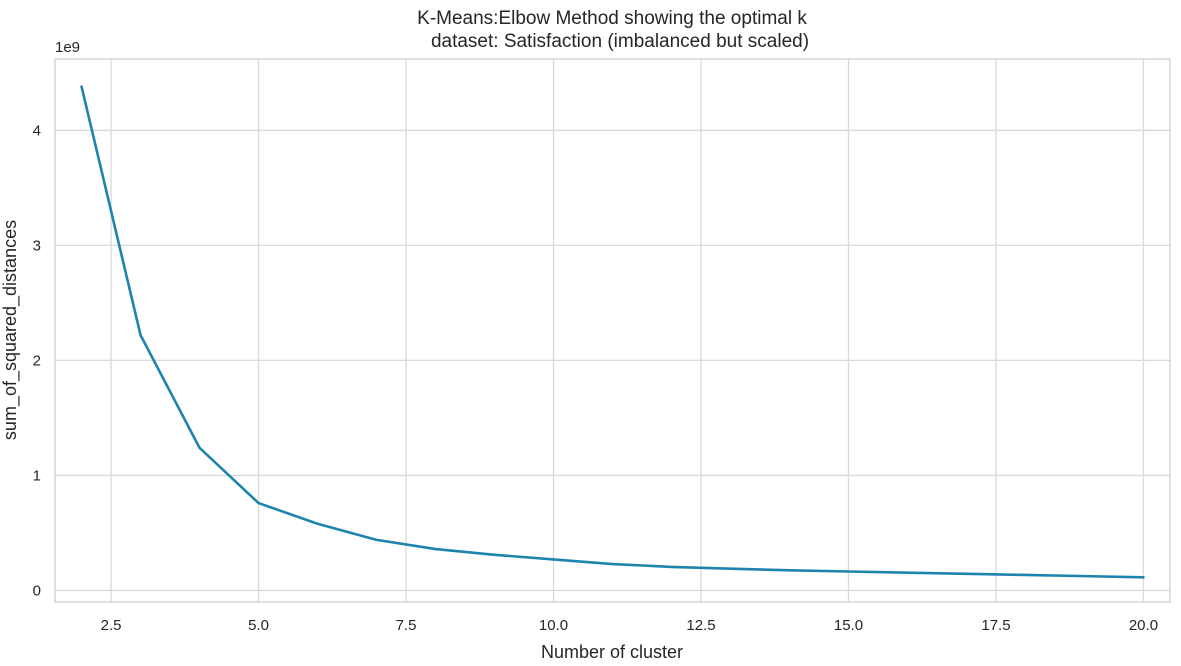 This screenshot has width=1181, height=666. I want to click on y-tick-label: 2, so click(37, 360).